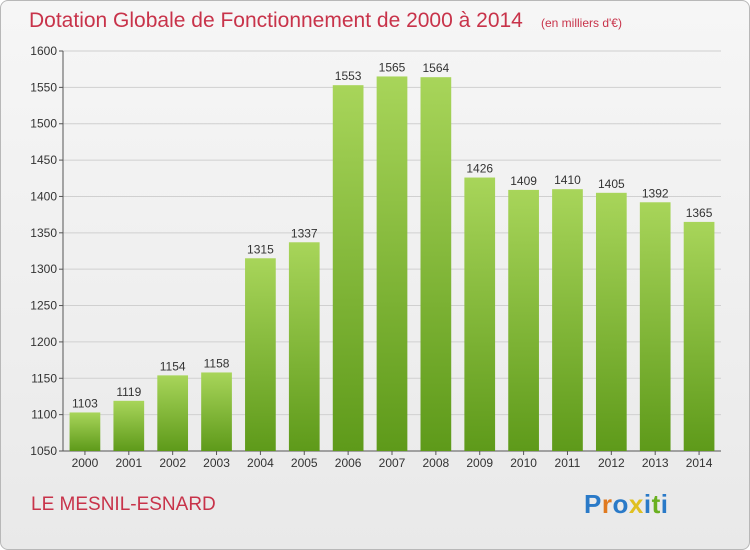  What do you see at coordinates (392, 67) in the screenshot?
I see `bar-value-label: 1565` at bounding box center [392, 67].